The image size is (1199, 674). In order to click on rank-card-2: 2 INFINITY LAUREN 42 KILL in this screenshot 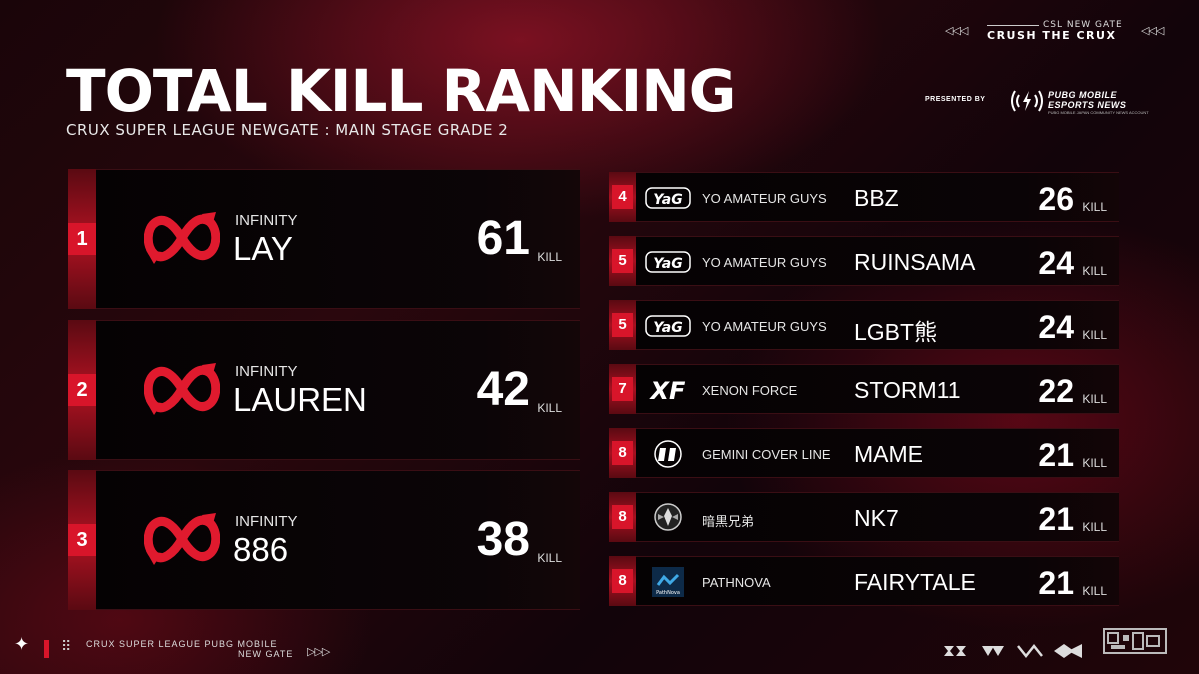, I will do `click(324, 390)`.